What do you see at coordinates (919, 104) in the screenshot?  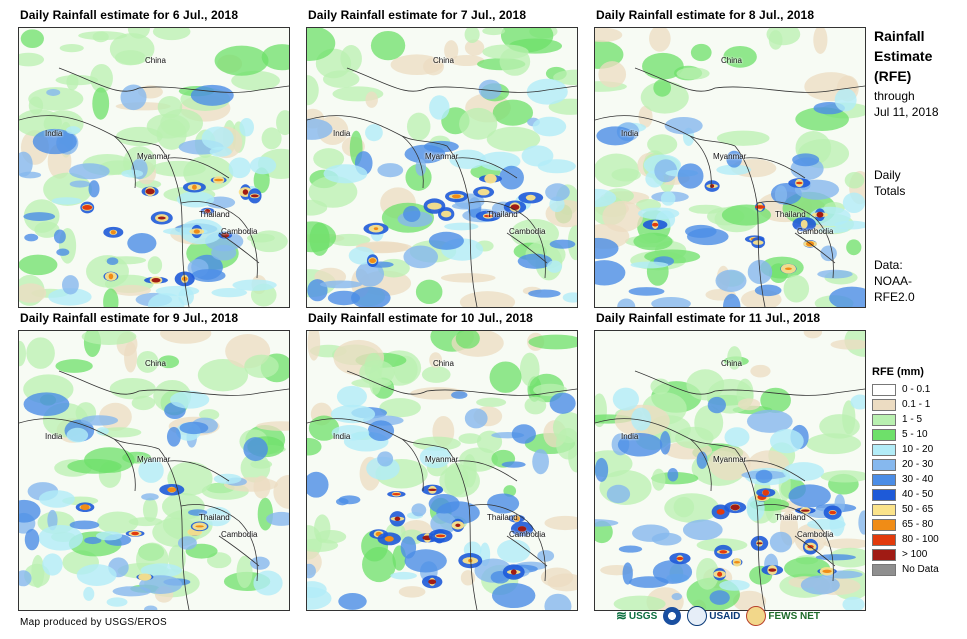 I see `through-note: through Jul 11, 2018` at bounding box center [919, 104].